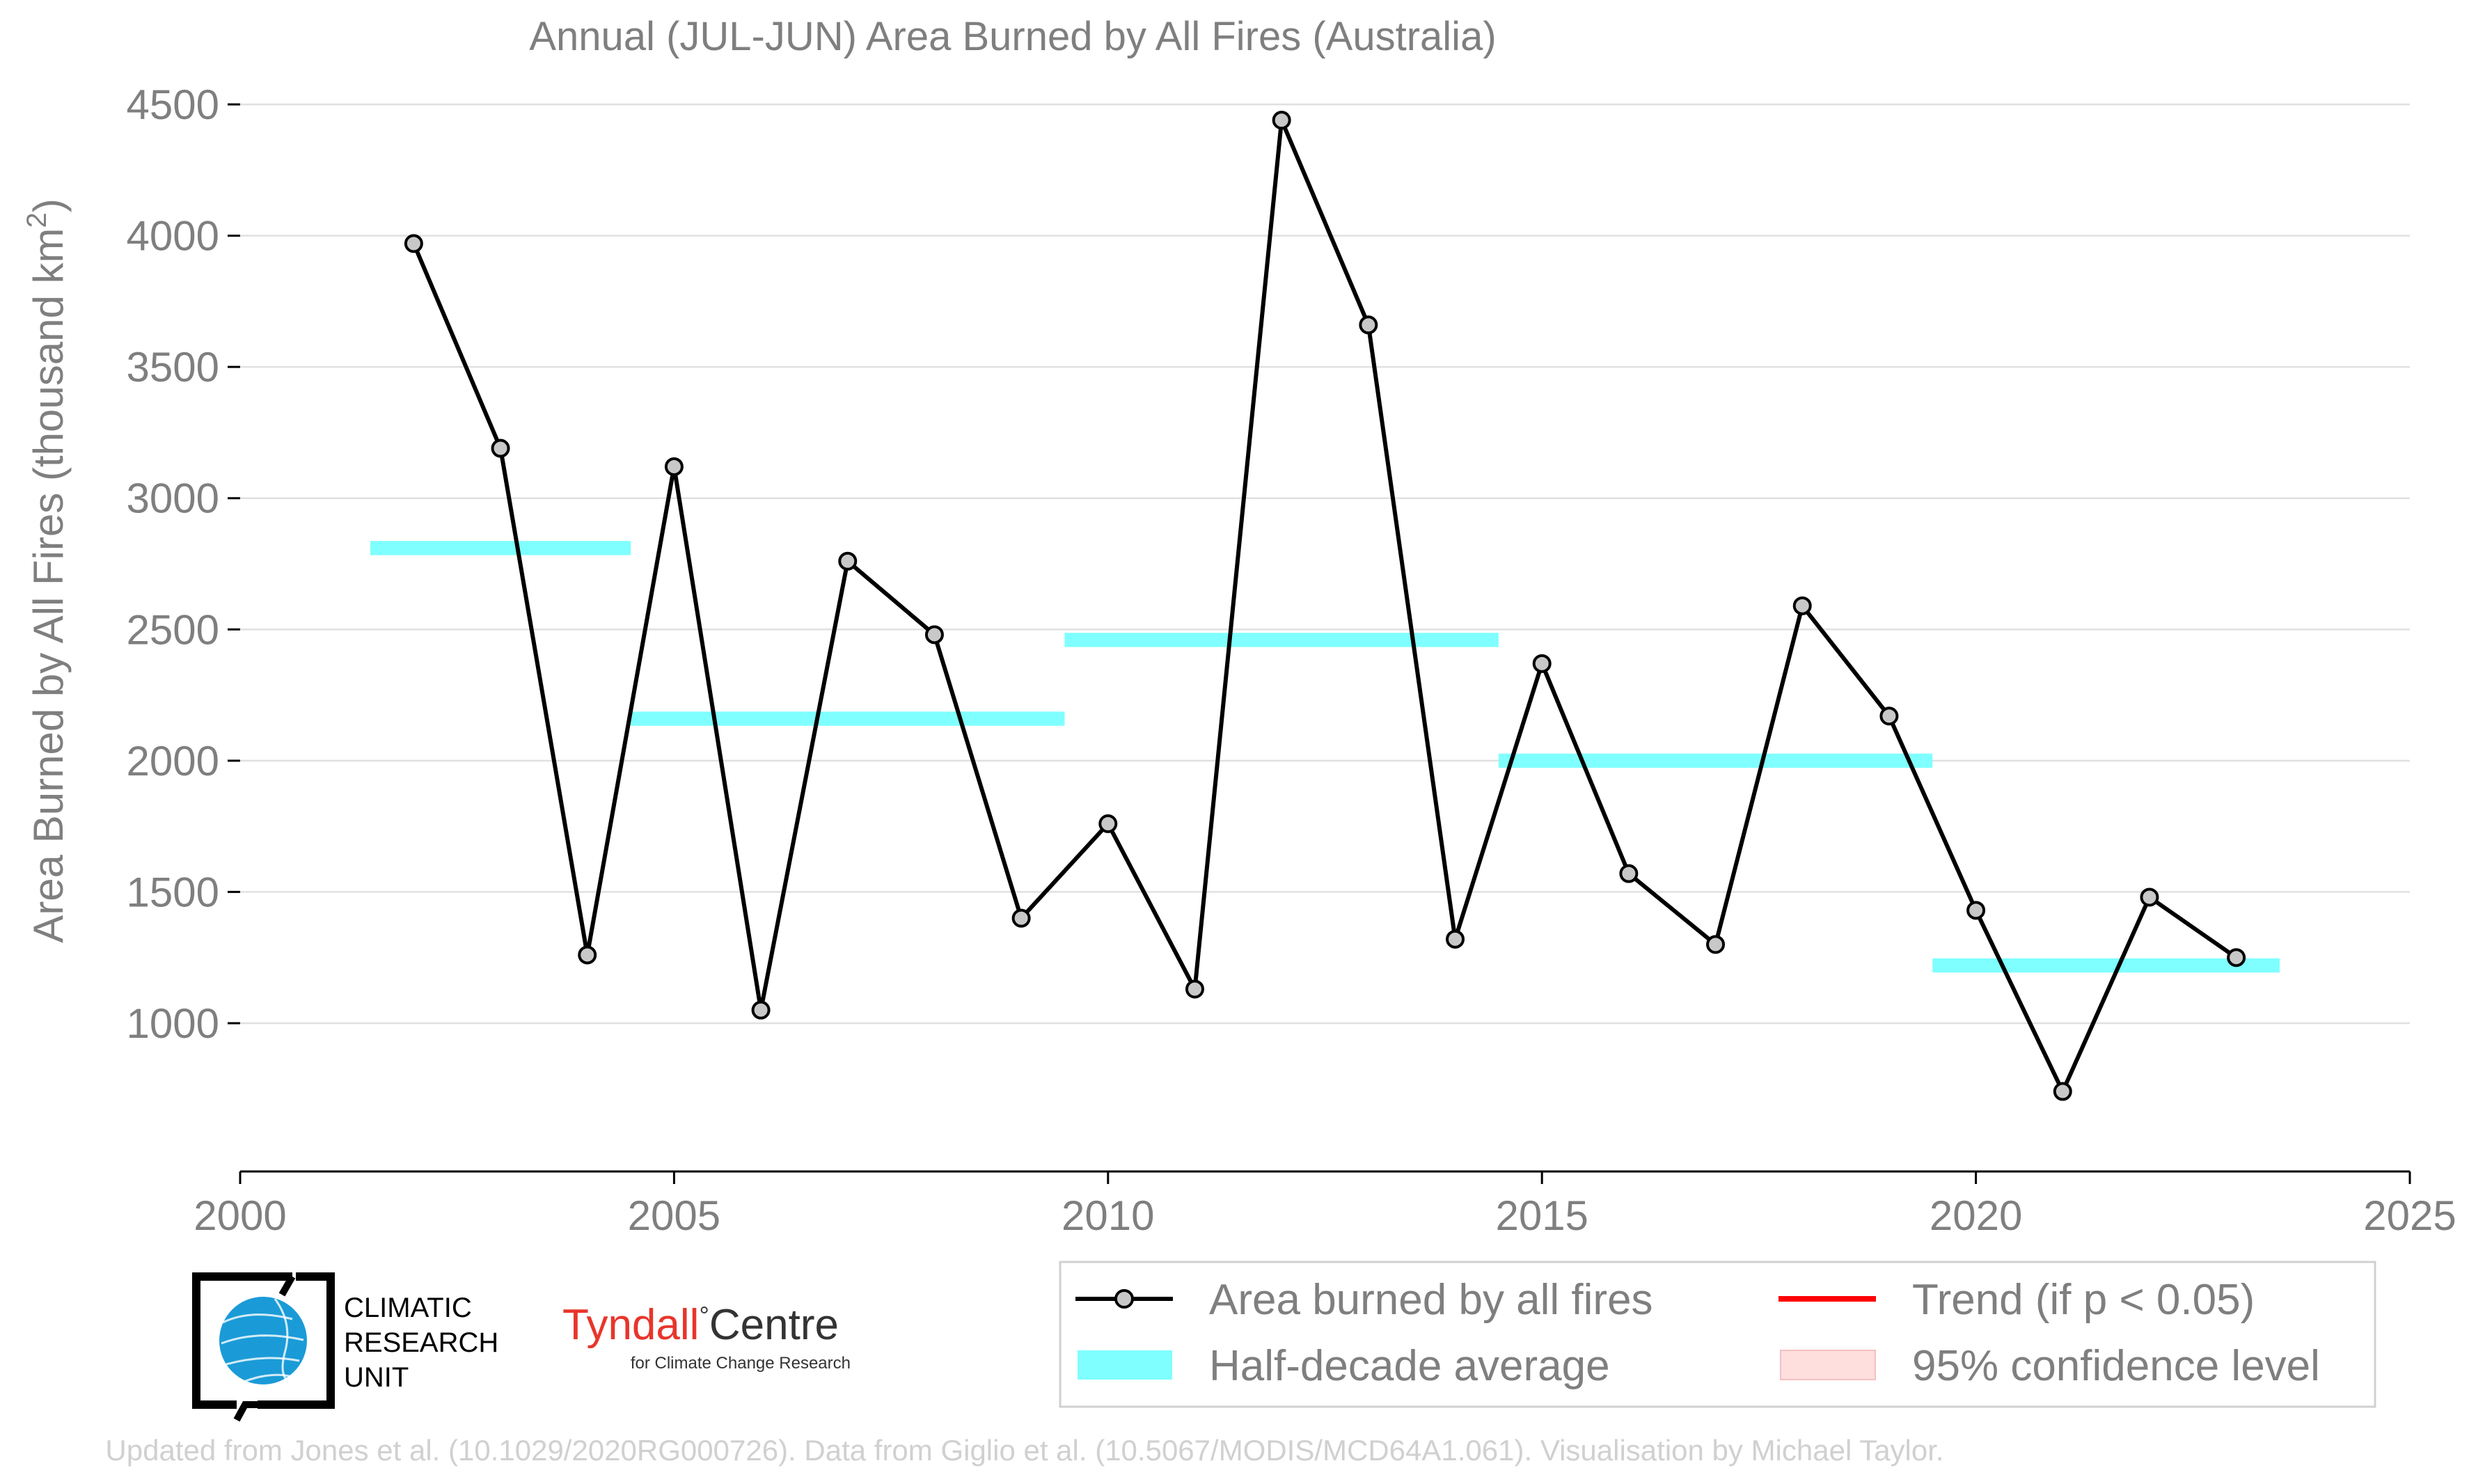 Image resolution: width=2469 pixels, height=1484 pixels. I want to click on data-point-2022, so click(2149, 897).